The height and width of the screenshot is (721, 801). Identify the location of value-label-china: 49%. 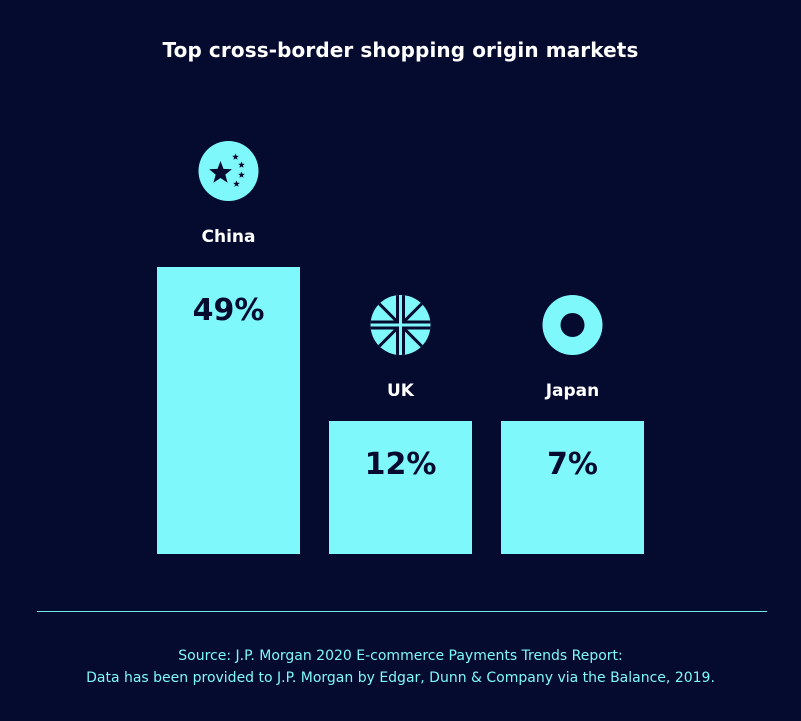
(229, 310).